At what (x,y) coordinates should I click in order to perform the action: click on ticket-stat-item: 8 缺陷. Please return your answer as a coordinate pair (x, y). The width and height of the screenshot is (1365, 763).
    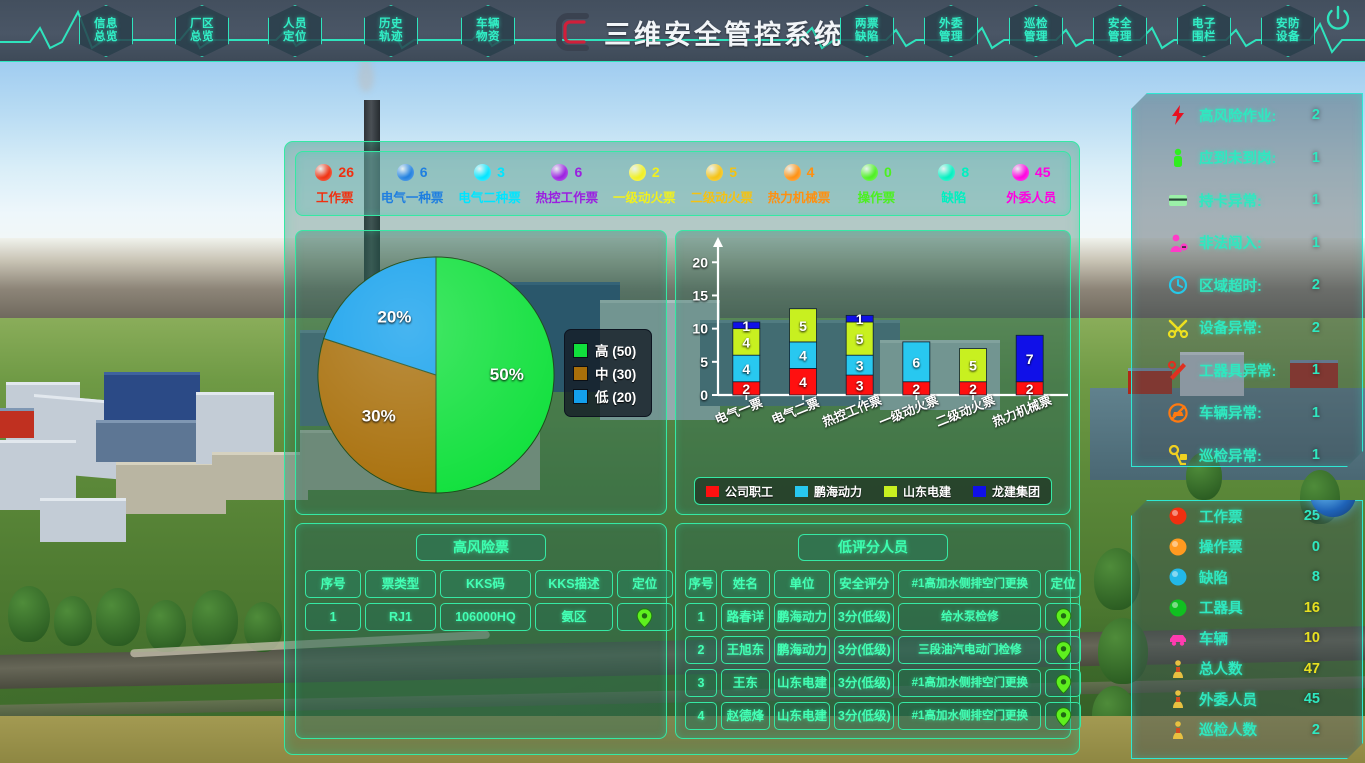
    Looking at the image, I should click on (954, 183).